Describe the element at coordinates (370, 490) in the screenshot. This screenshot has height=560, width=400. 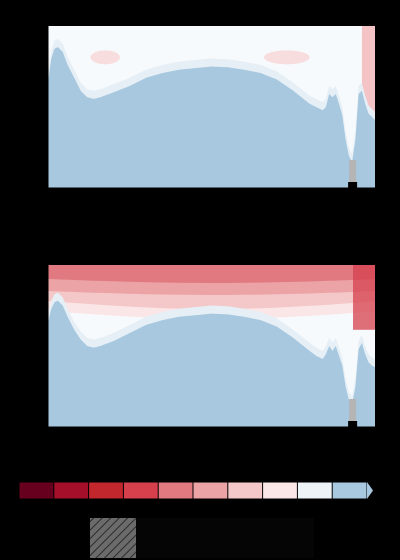
I see `colorbar-extend-arrow` at that location.